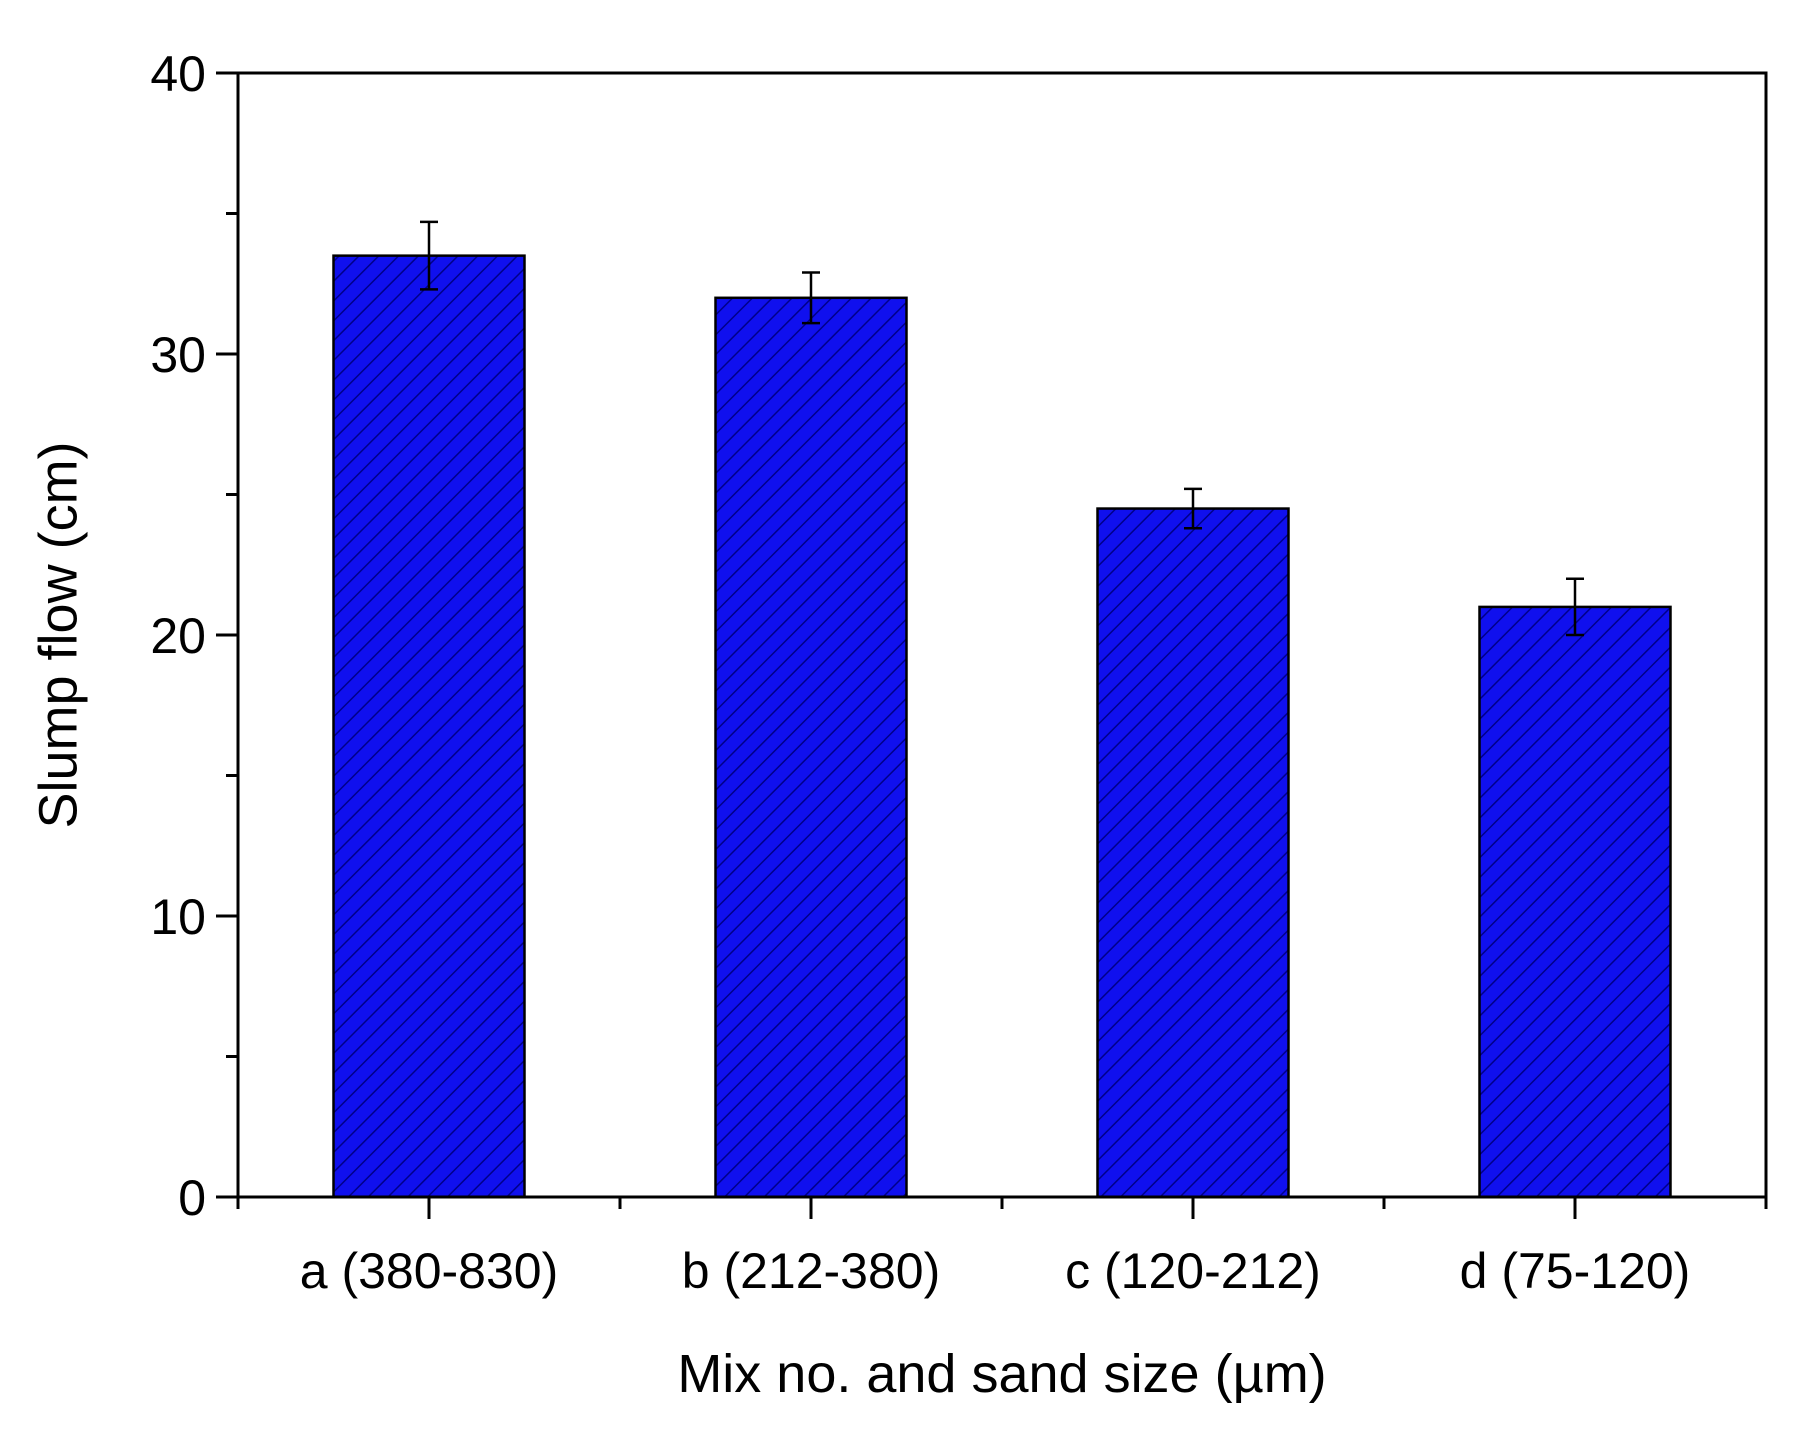 This screenshot has height=1433, width=1803. I want to click on x-tick-label-3: d (75-120), so click(1575, 1271).